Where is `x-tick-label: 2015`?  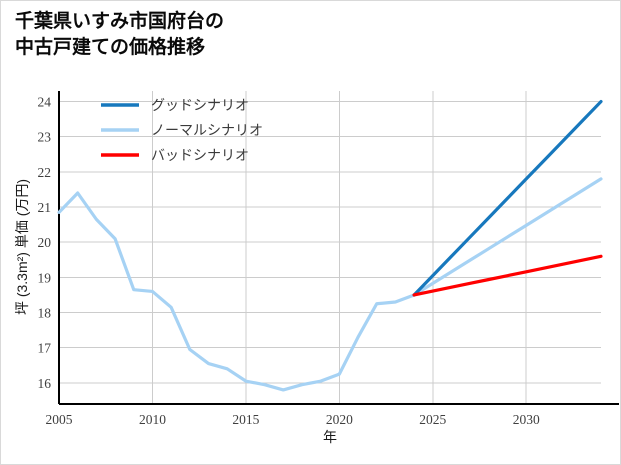 x-tick-label: 2015 is located at coordinates (245, 419).